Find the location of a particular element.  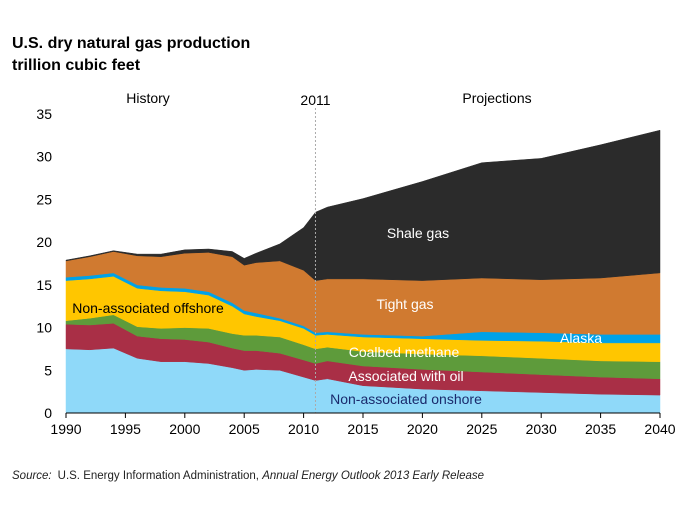

source-text: U.S. Energy Information Administration, is located at coordinates (160, 476).